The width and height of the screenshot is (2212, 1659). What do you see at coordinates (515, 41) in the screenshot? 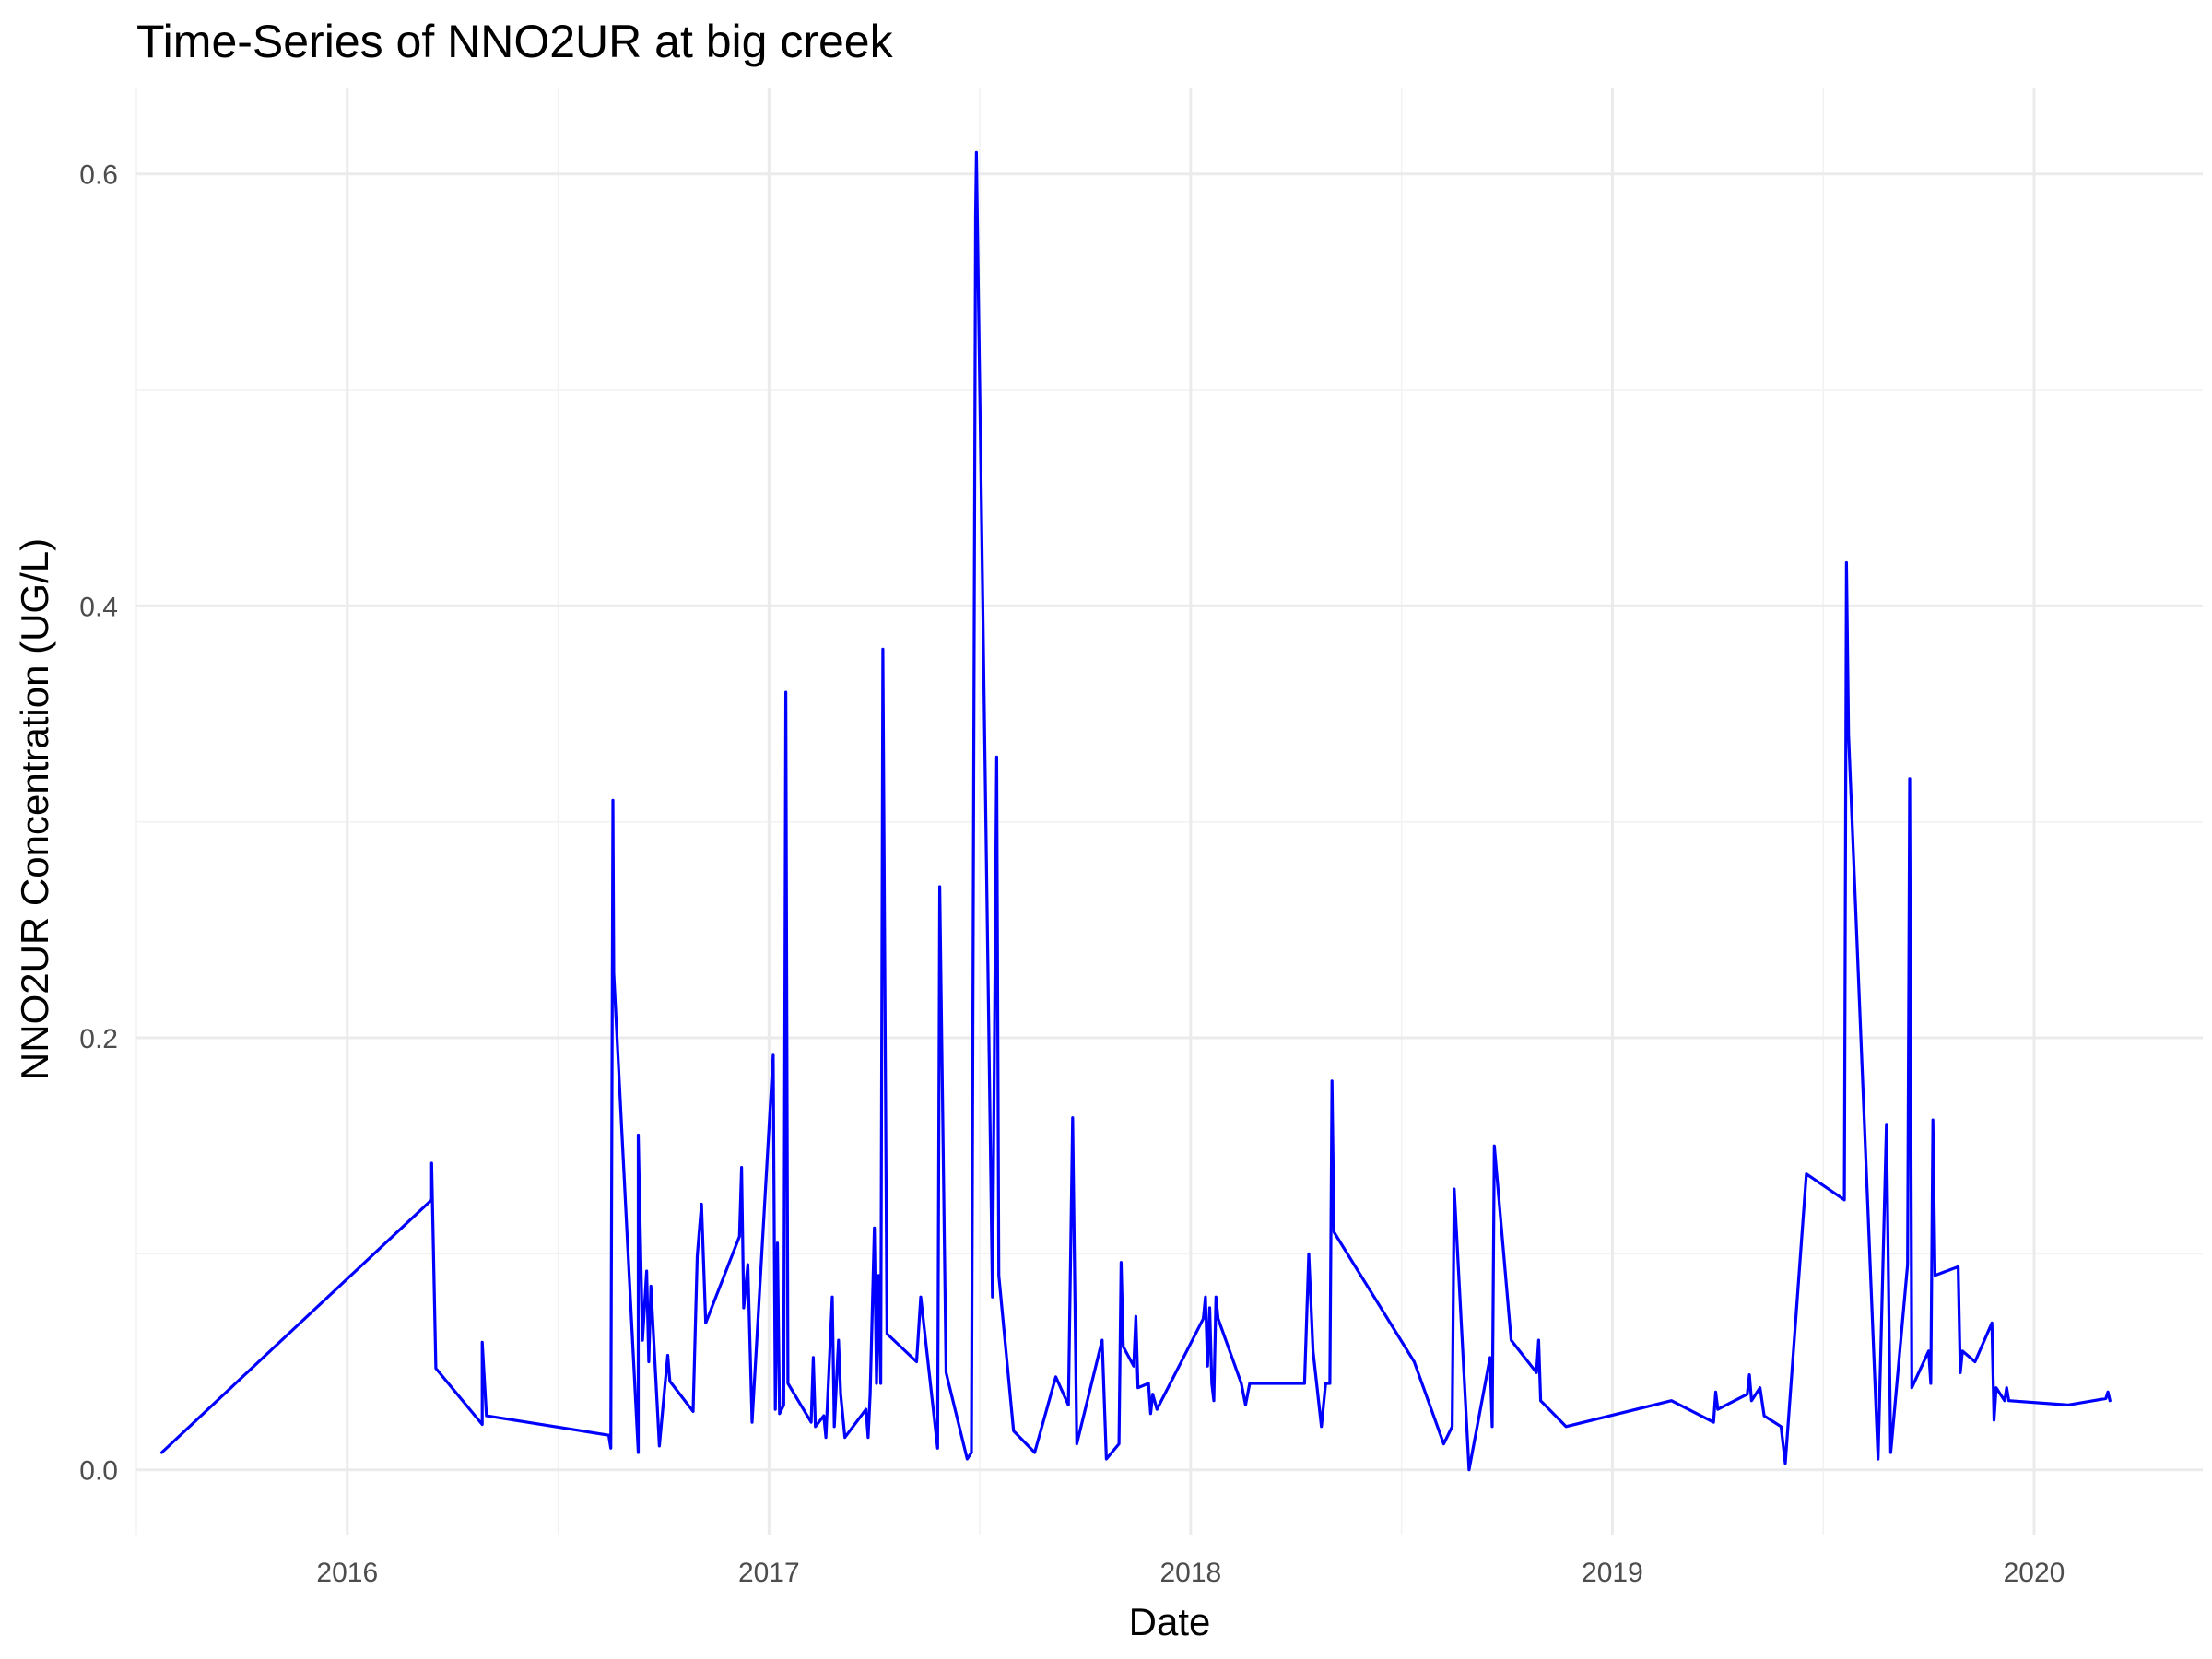
I see `chart-title: Time-Series of NNO2UR at big creek` at bounding box center [515, 41].